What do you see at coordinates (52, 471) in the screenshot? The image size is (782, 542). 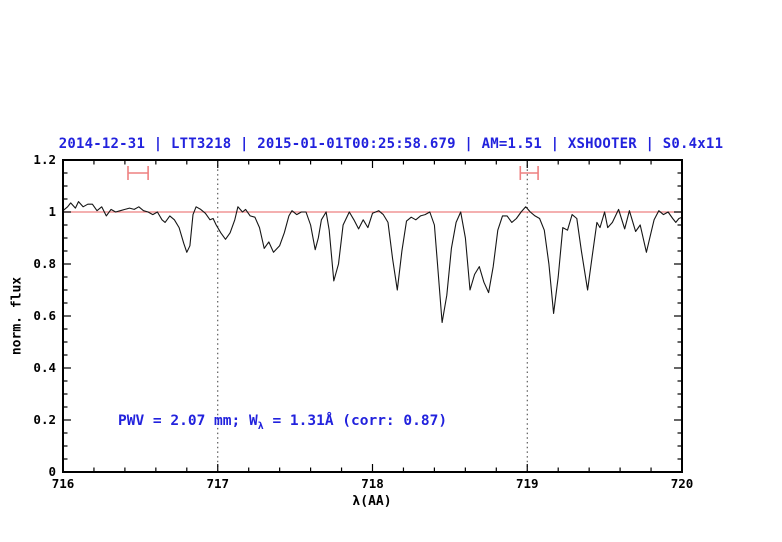 I see `y-tick-label: 0` at bounding box center [52, 471].